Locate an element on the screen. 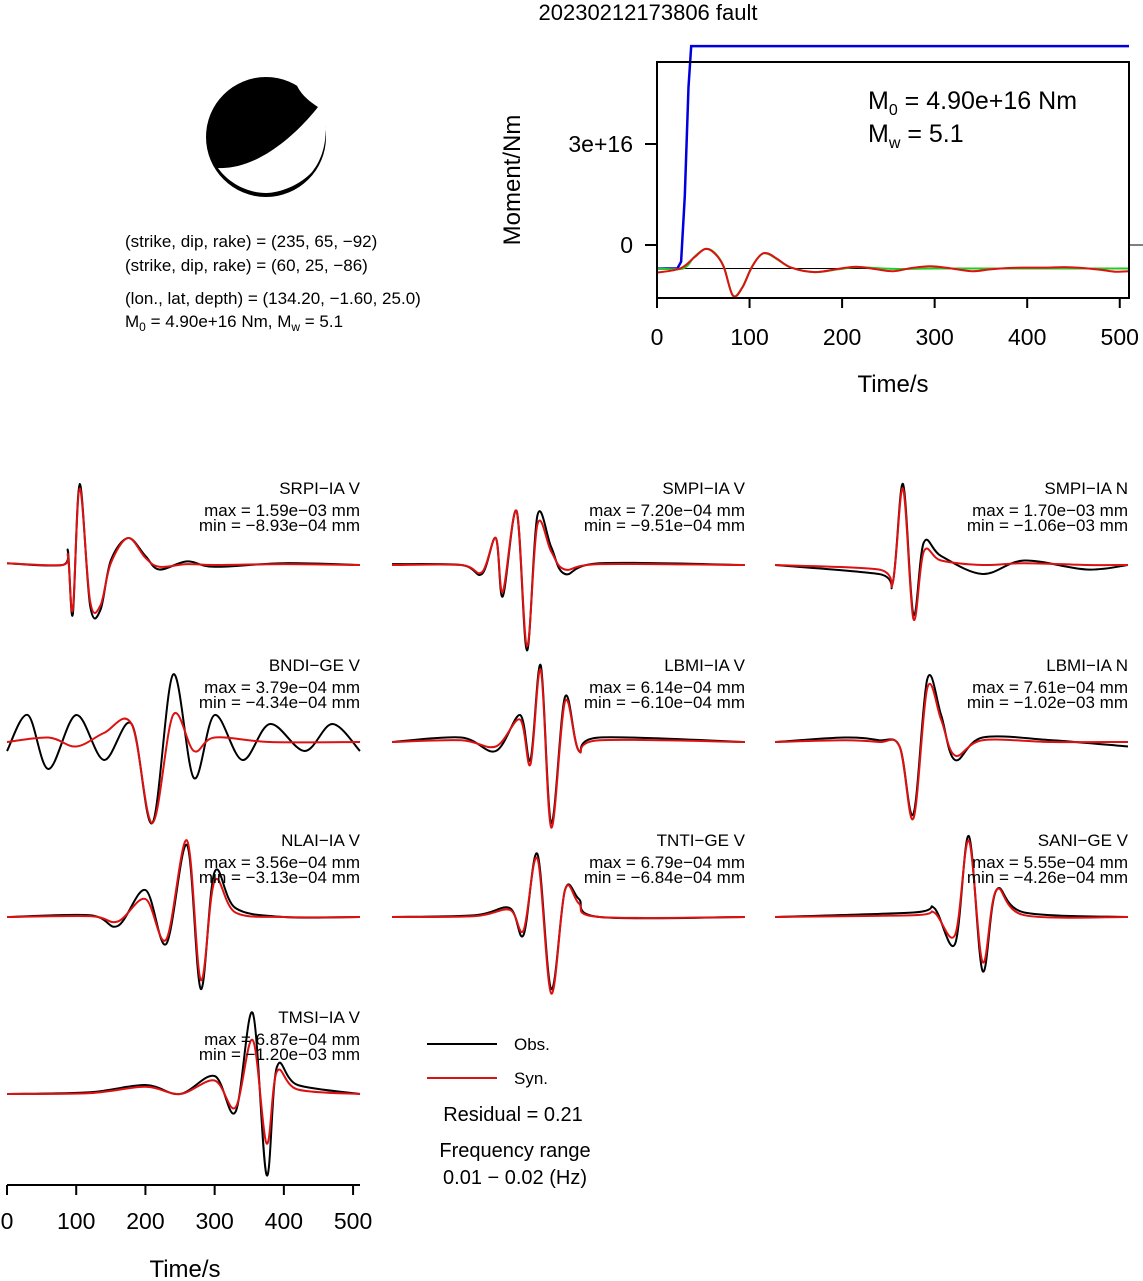 This screenshot has width=1143, height=1281. station-max: max = 7.20e−04 mm is located at coordinates (667, 510).